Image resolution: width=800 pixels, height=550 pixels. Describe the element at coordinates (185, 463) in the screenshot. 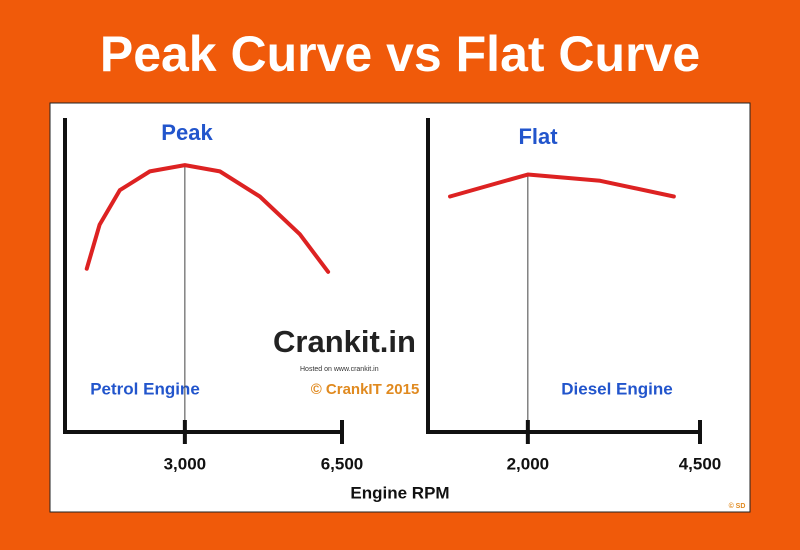

I see `x-tick-label: 3,000` at that location.